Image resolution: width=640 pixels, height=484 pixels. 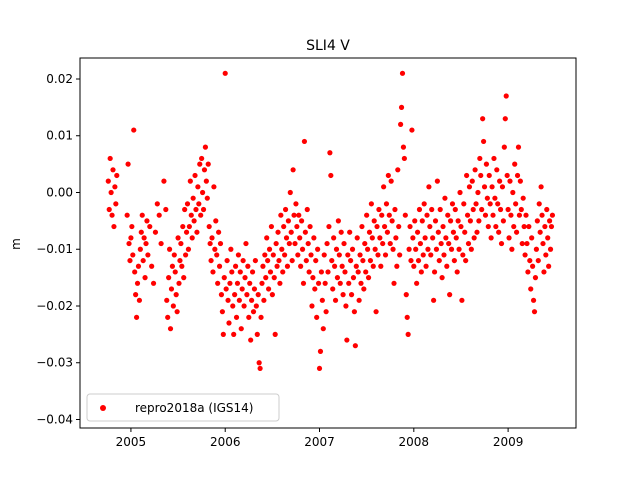 What do you see at coordinates (59, 192) in the screenshot?
I see `y-tick-label: 0.00` at bounding box center [59, 192].